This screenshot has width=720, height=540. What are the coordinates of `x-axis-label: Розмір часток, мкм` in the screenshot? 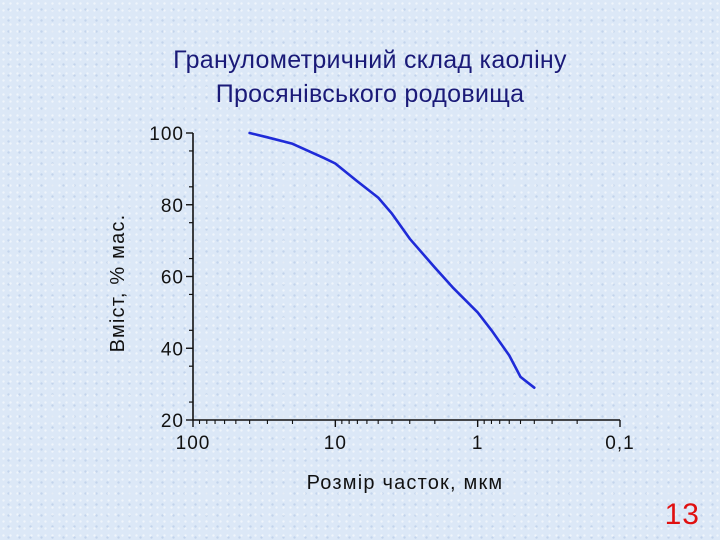 It's located at (405, 483).